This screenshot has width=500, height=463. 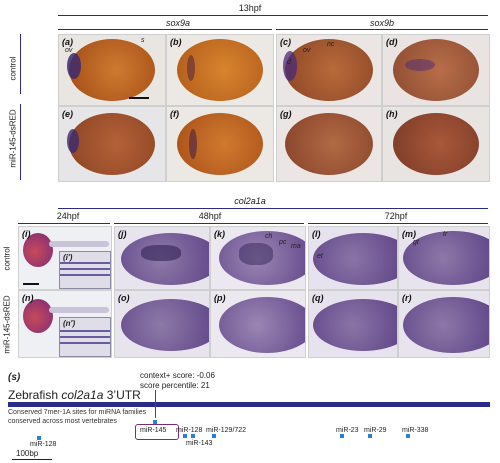 What do you see at coordinates (436, 144) in the screenshot?
I see `embryo-h` at bounding box center [436, 144].